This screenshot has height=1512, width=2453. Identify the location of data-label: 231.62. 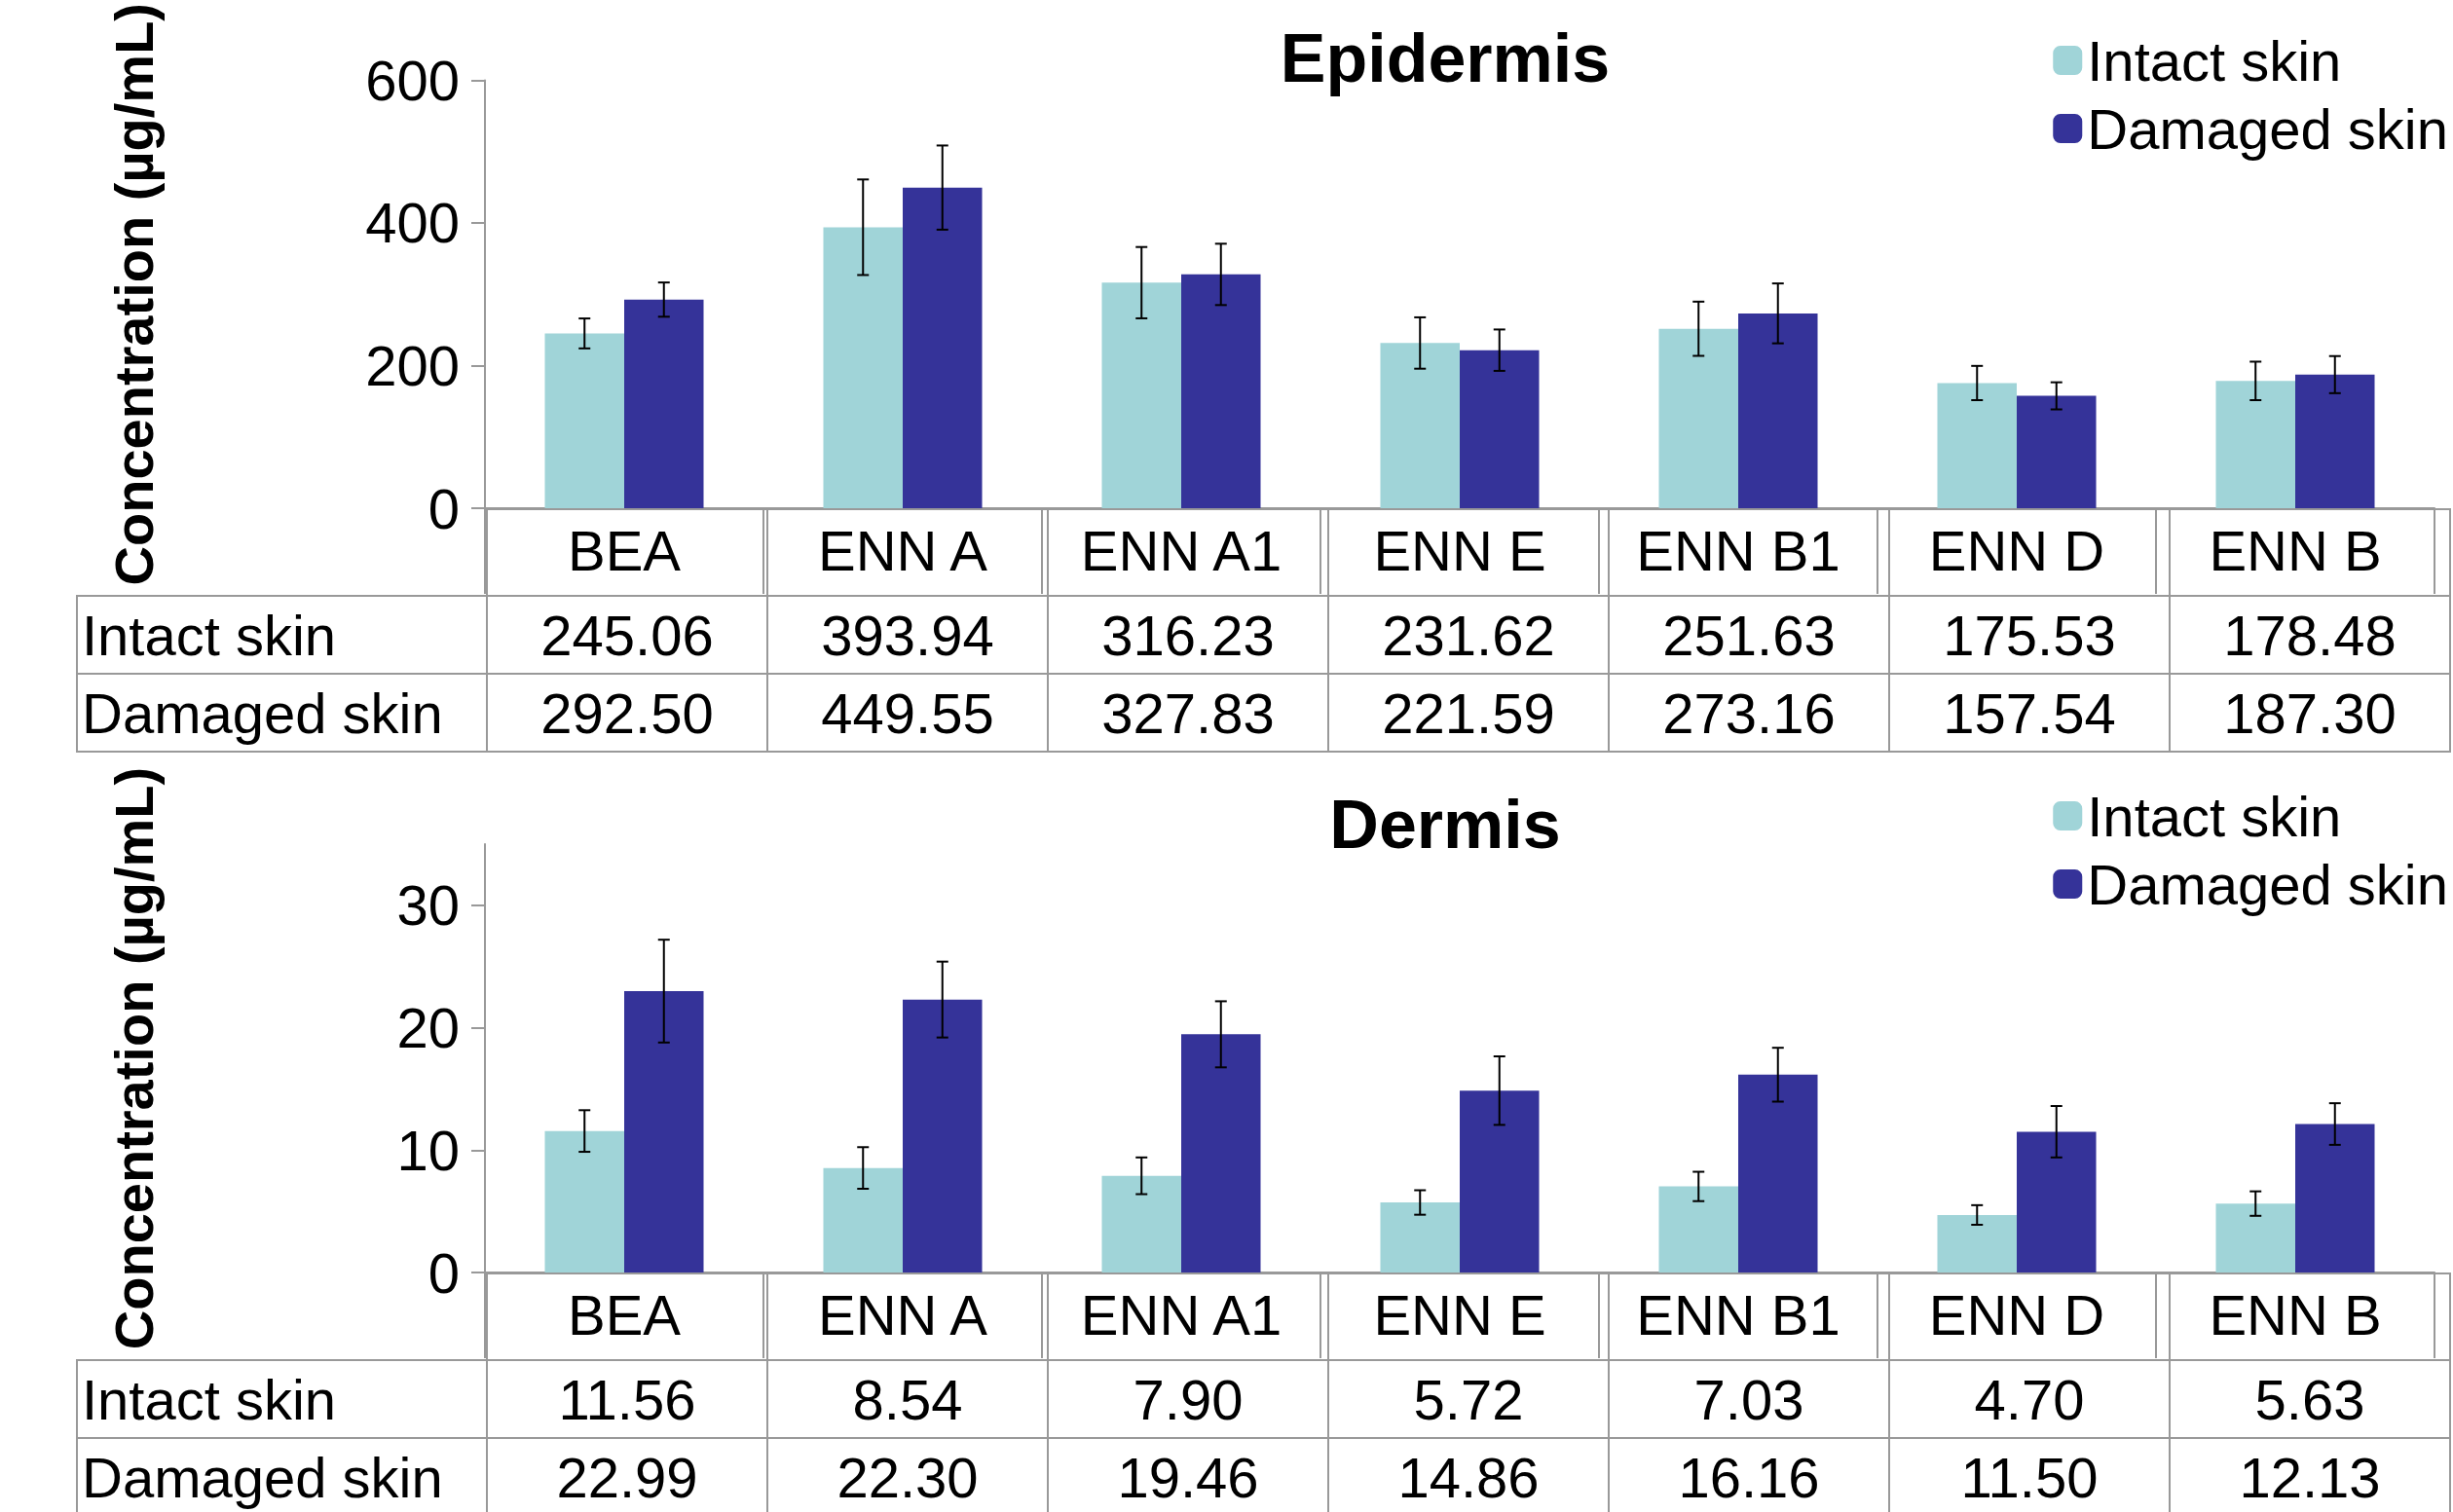
(1469, 635).